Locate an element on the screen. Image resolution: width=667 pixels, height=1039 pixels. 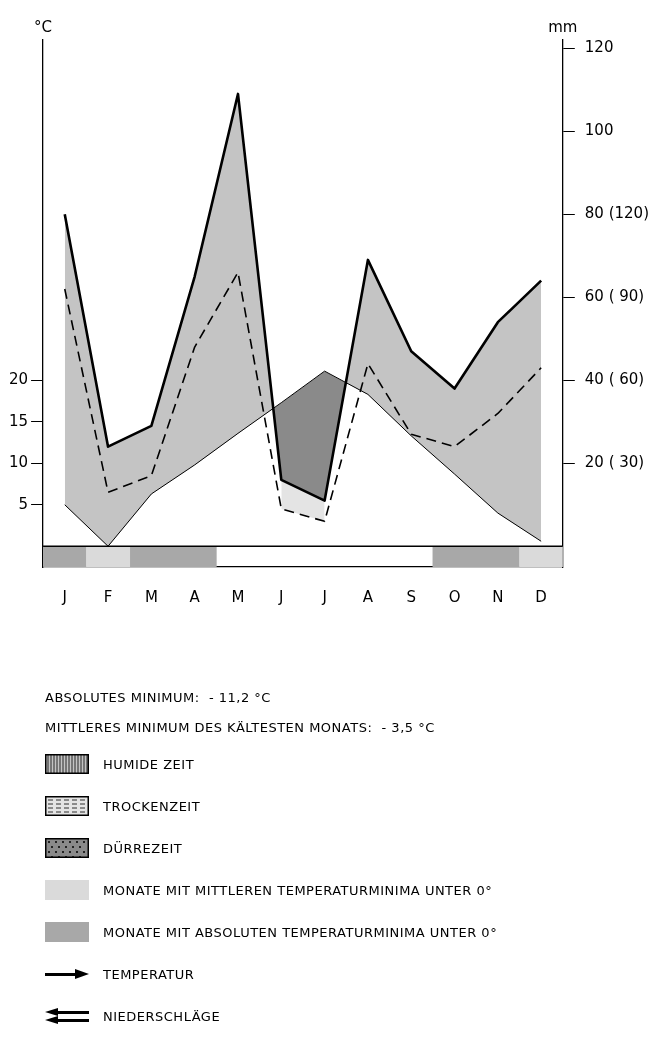
x-tick-label: N is located at coordinates (498, 596).